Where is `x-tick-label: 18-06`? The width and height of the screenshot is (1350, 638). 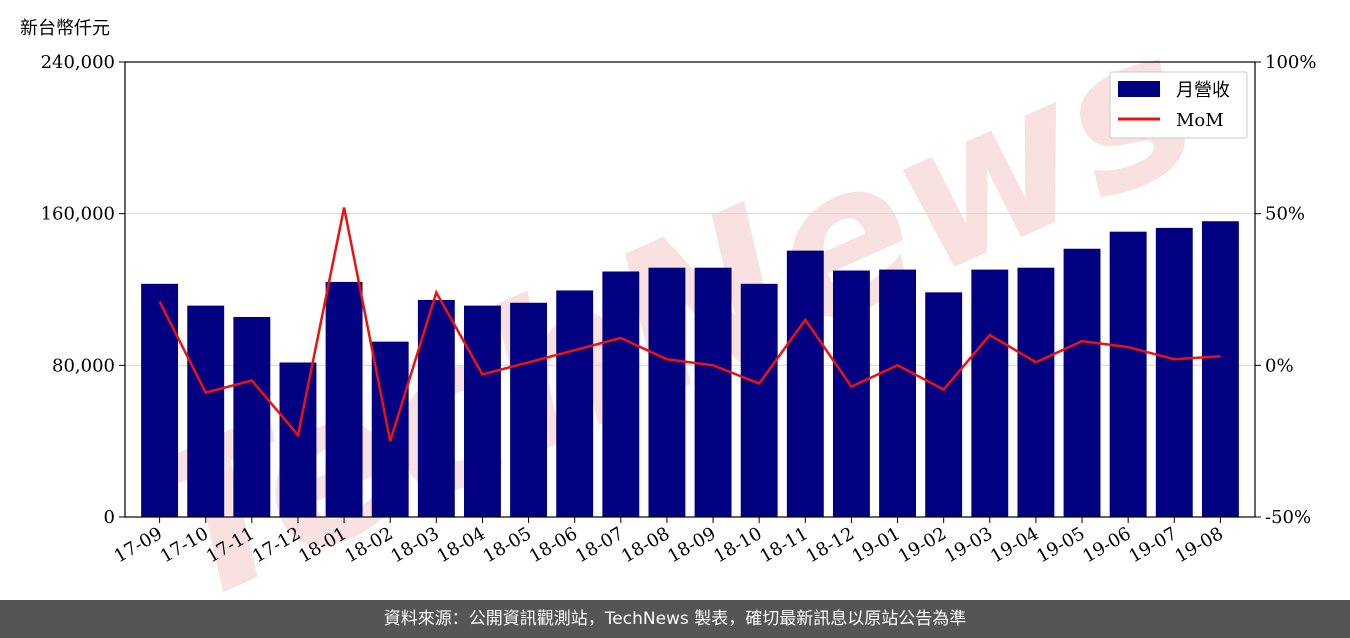 x-tick-label: 18-06 is located at coordinates (553, 545).